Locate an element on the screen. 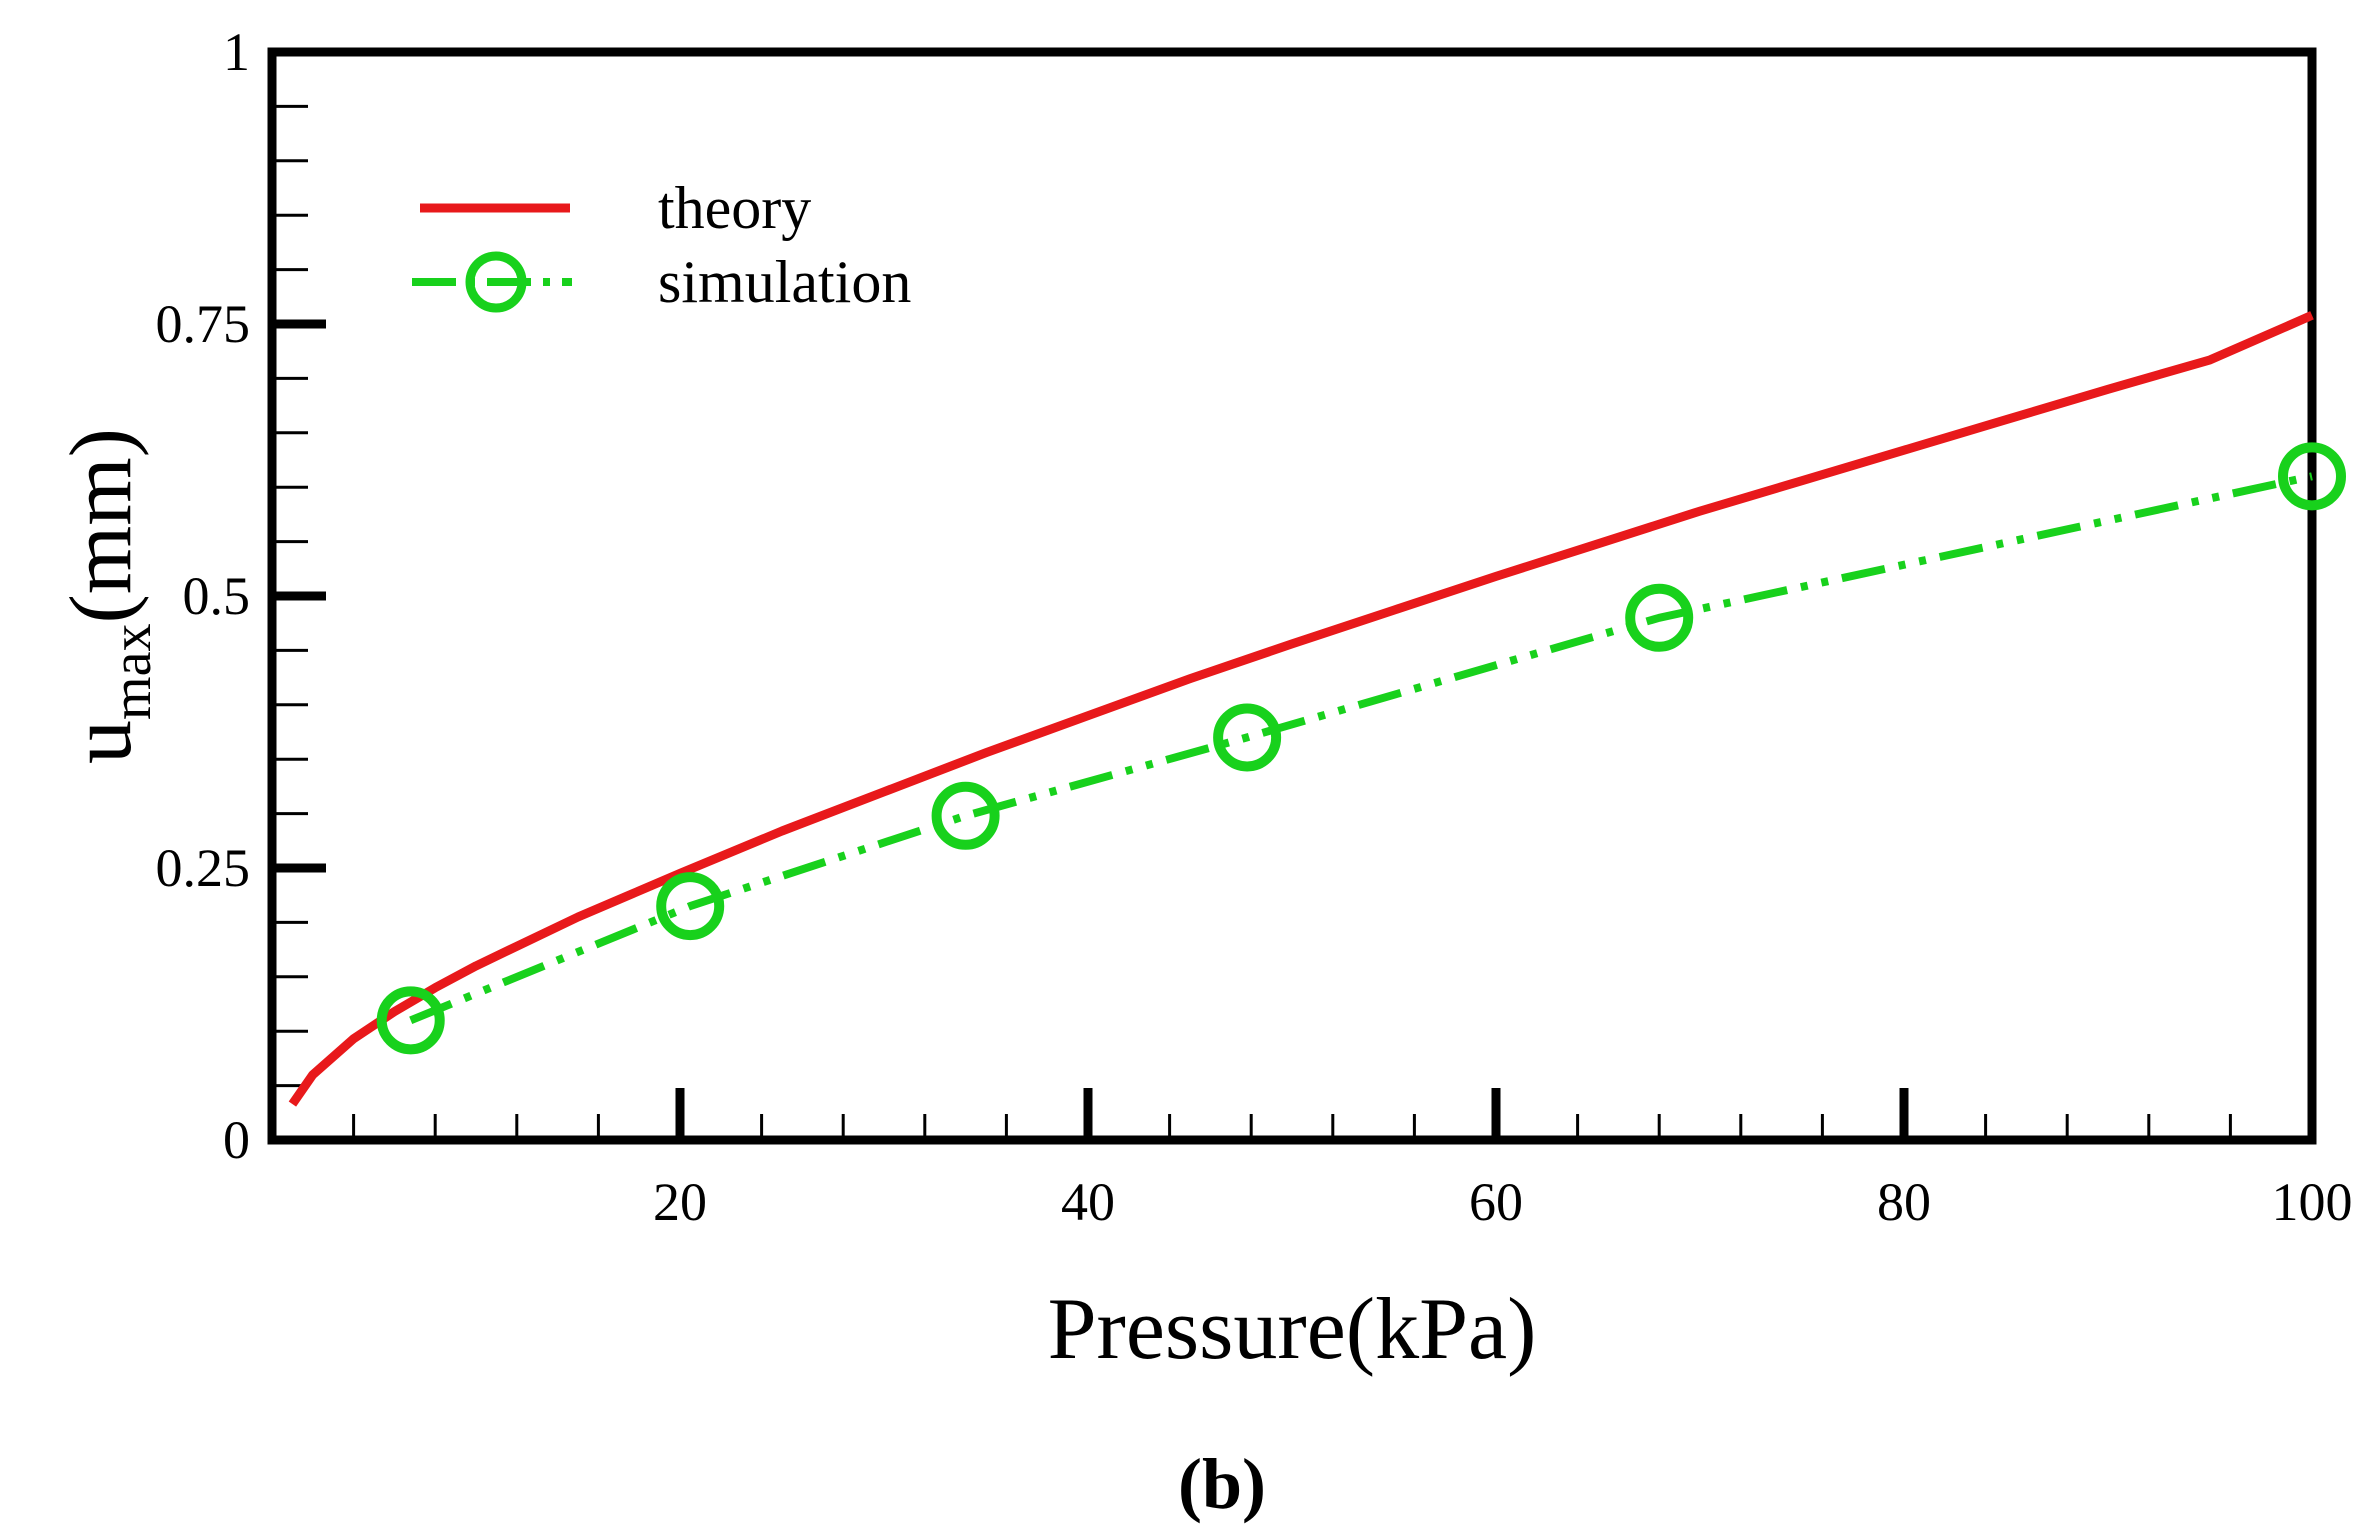  x-tick-label: 40 is located at coordinates (1088, 1202).